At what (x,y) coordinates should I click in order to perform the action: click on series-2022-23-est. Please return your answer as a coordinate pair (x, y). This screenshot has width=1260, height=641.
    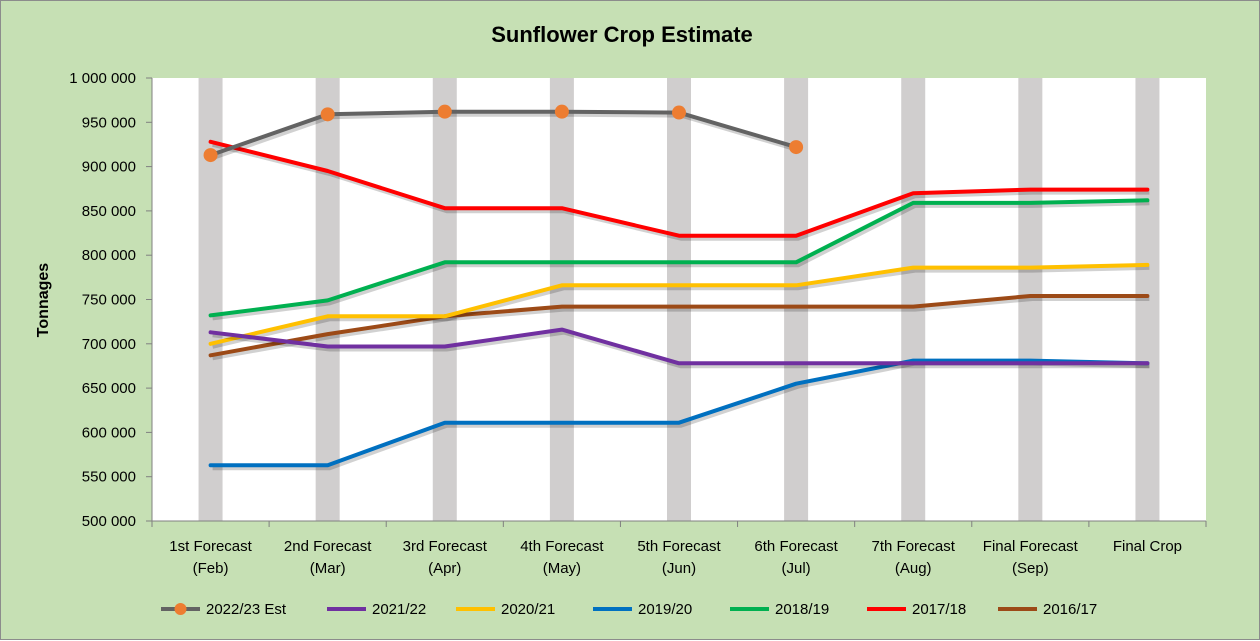
    Looking at the image, I should click on (503, 133).